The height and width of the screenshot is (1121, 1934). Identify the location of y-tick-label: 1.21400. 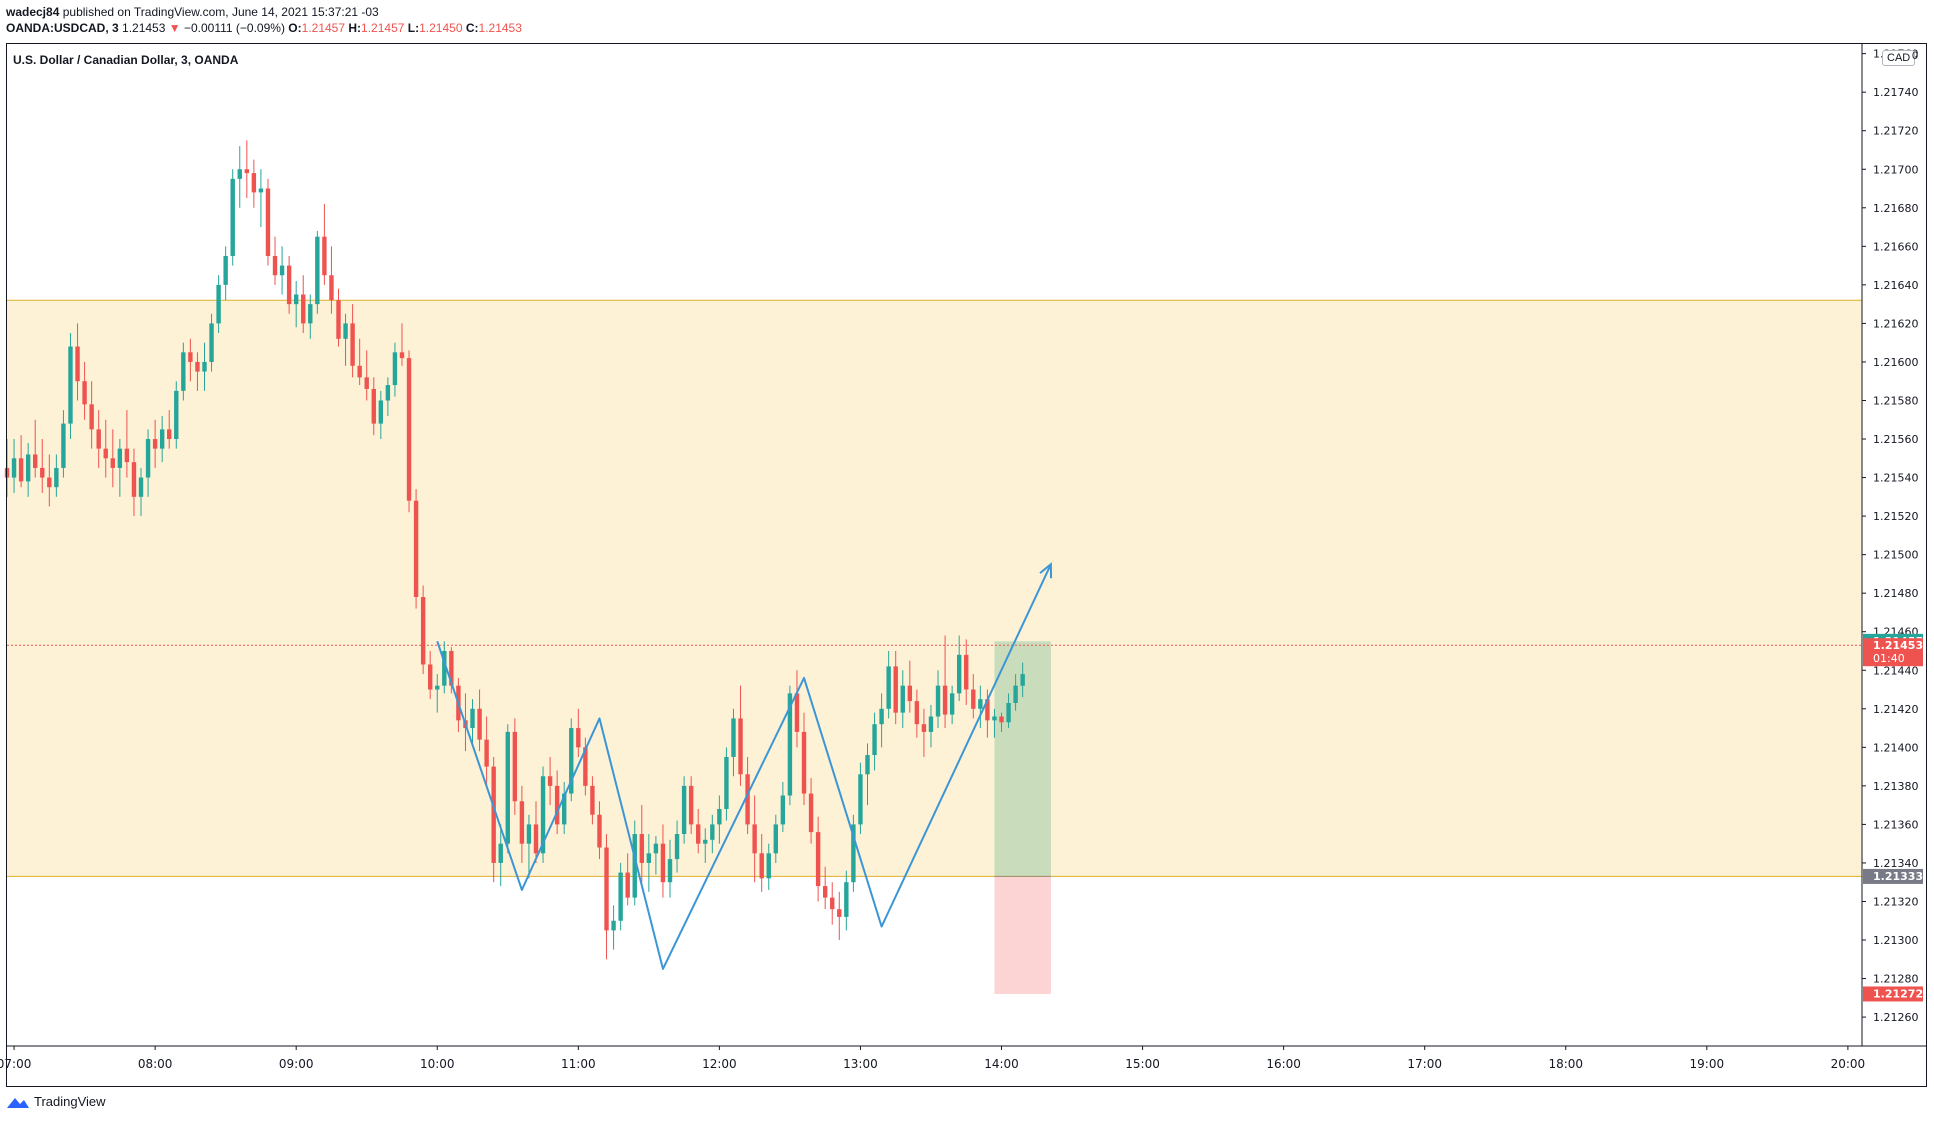
(1896, 747).